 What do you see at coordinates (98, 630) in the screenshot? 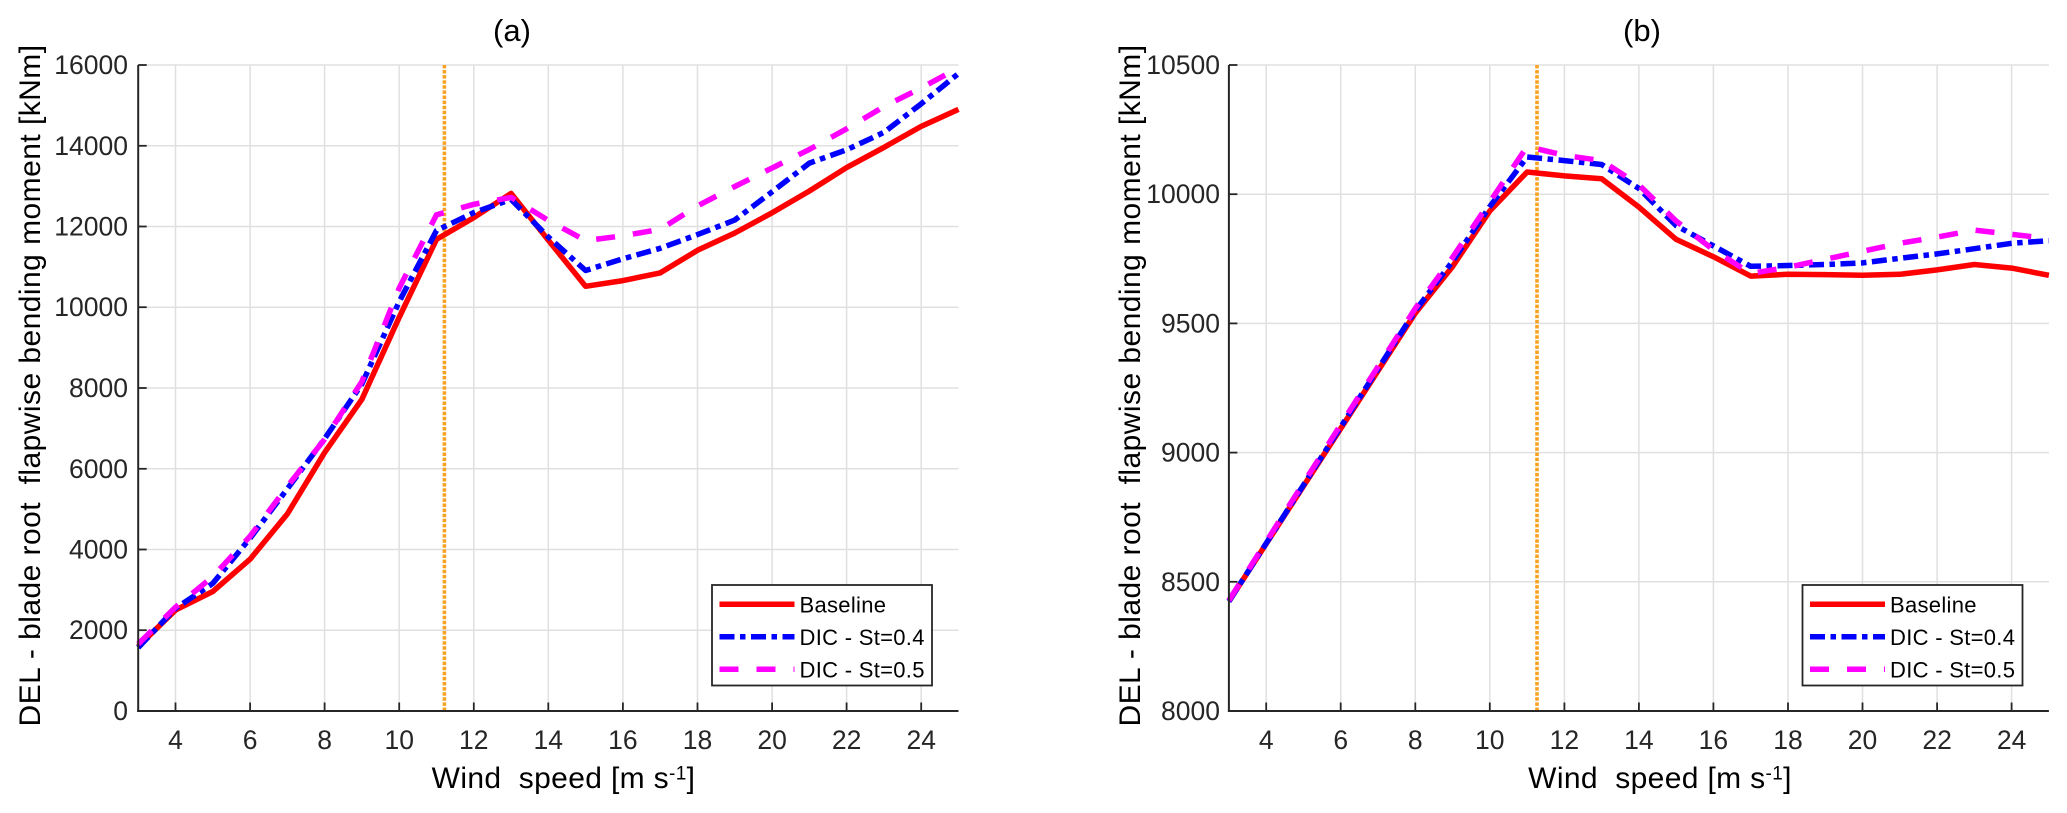
I see `svg-text: 2000` at bounding box center [98, 630].